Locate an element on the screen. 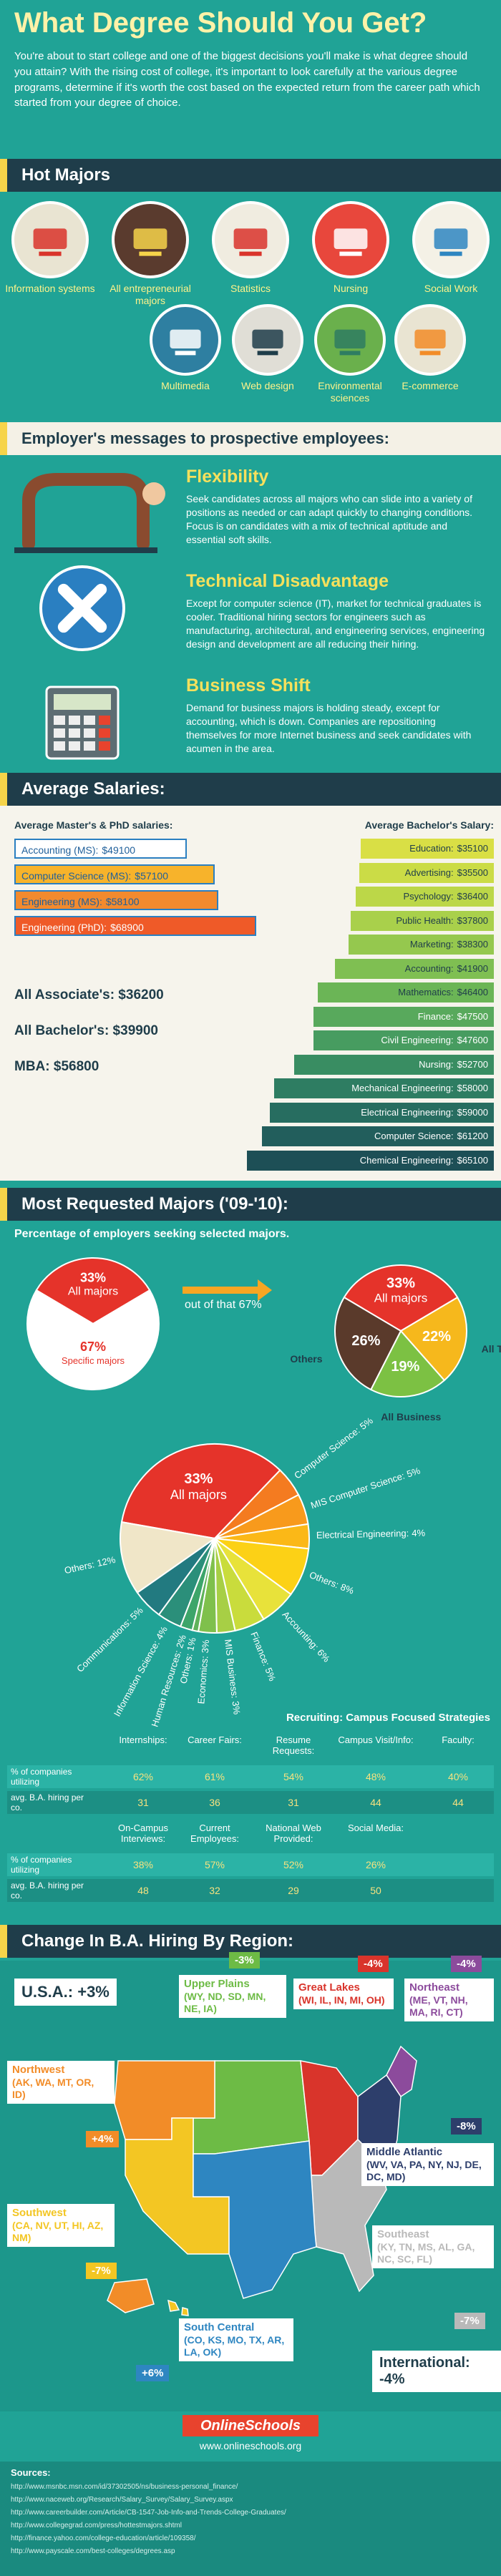  bar-value: $49100 is located at coordinates (119, 850).